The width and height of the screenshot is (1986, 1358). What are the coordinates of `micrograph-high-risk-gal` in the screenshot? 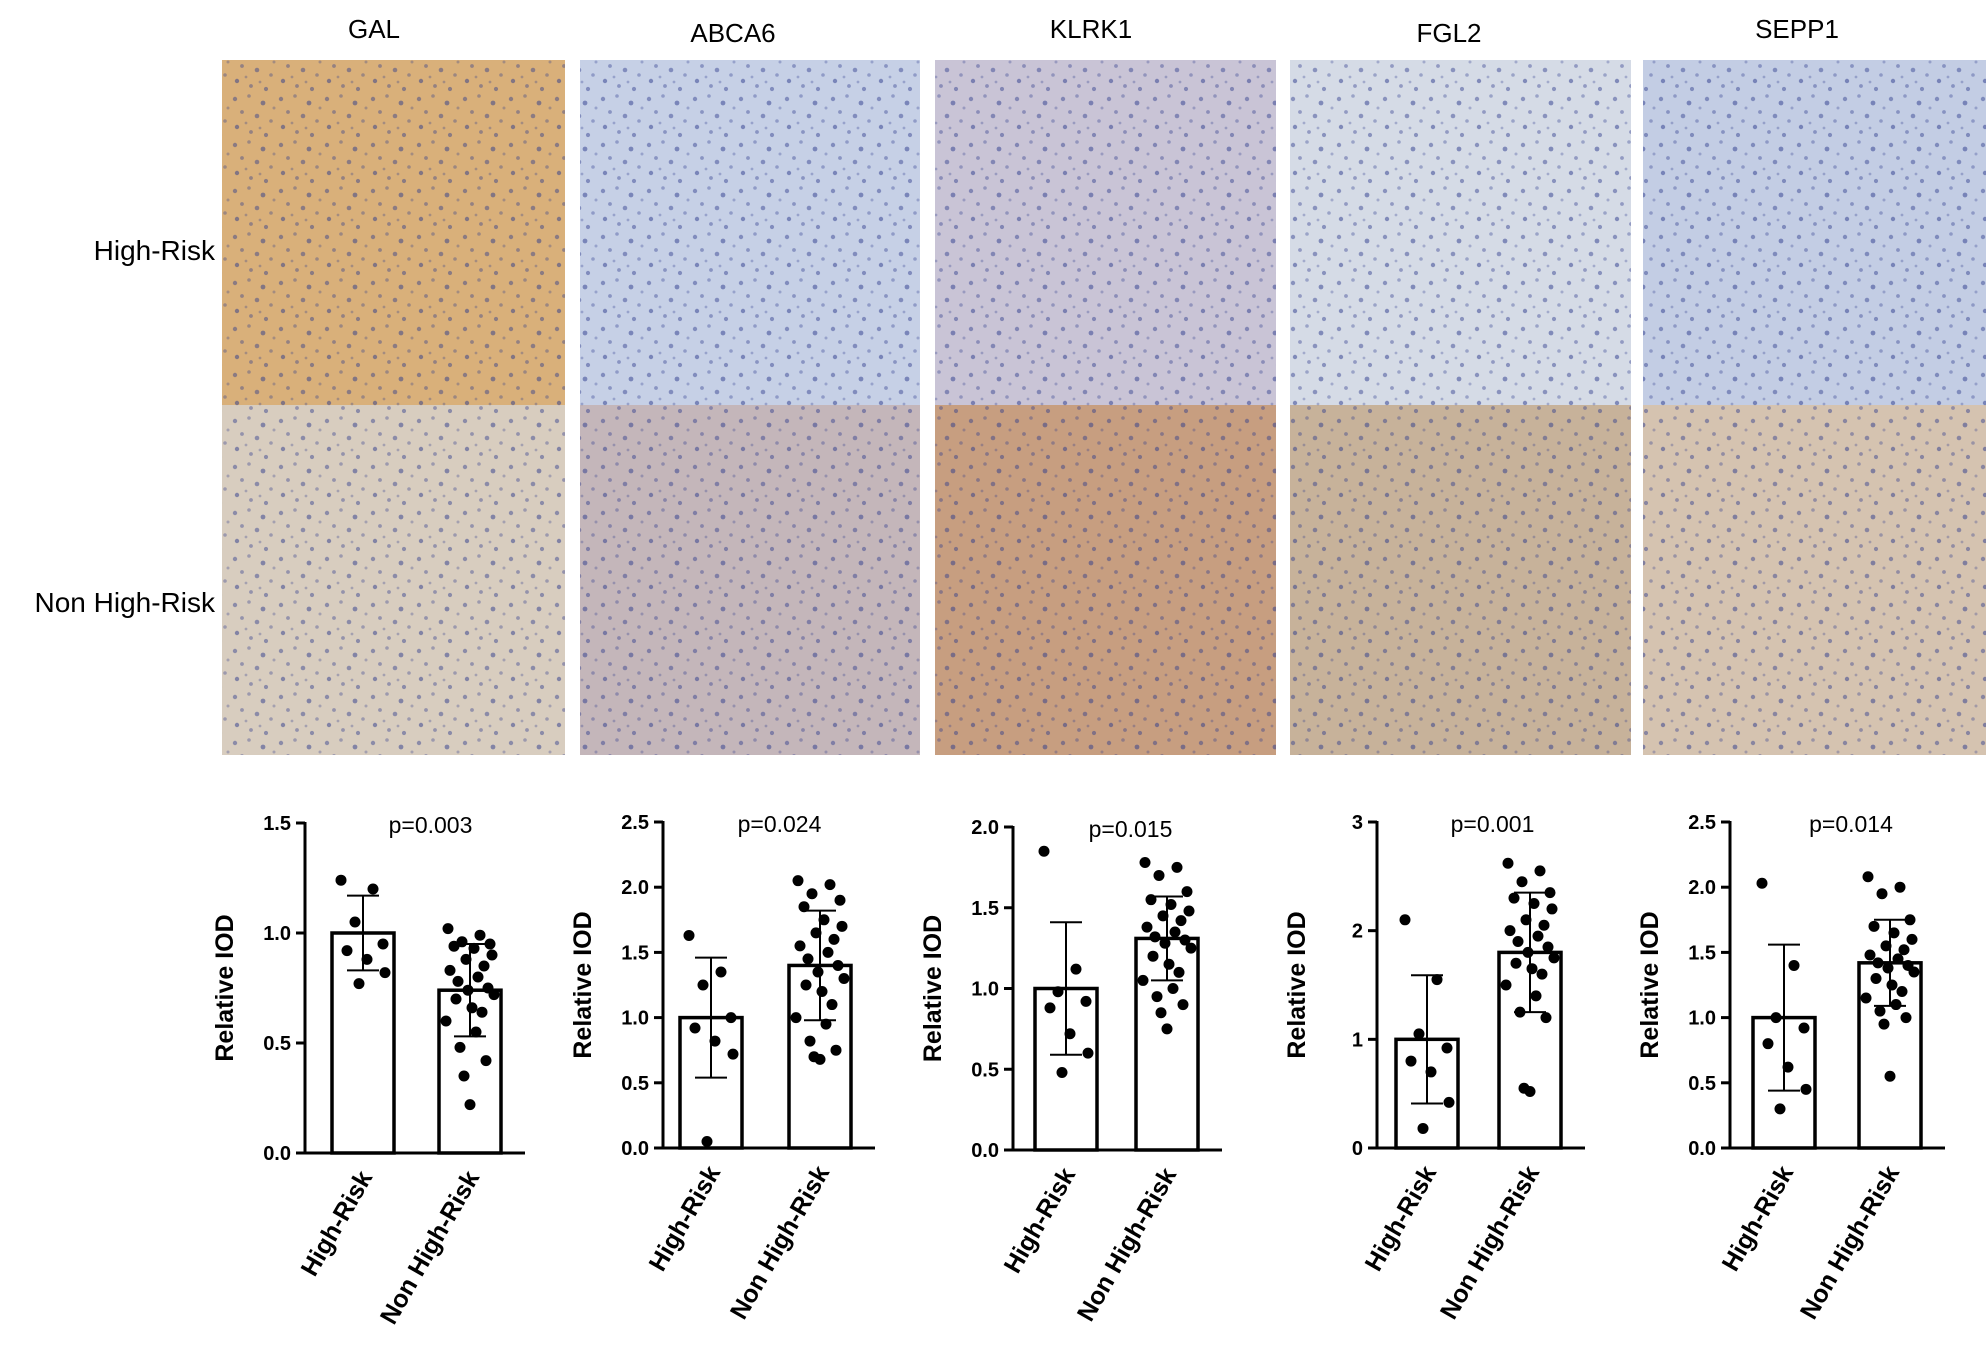 It's located at (393, 232).